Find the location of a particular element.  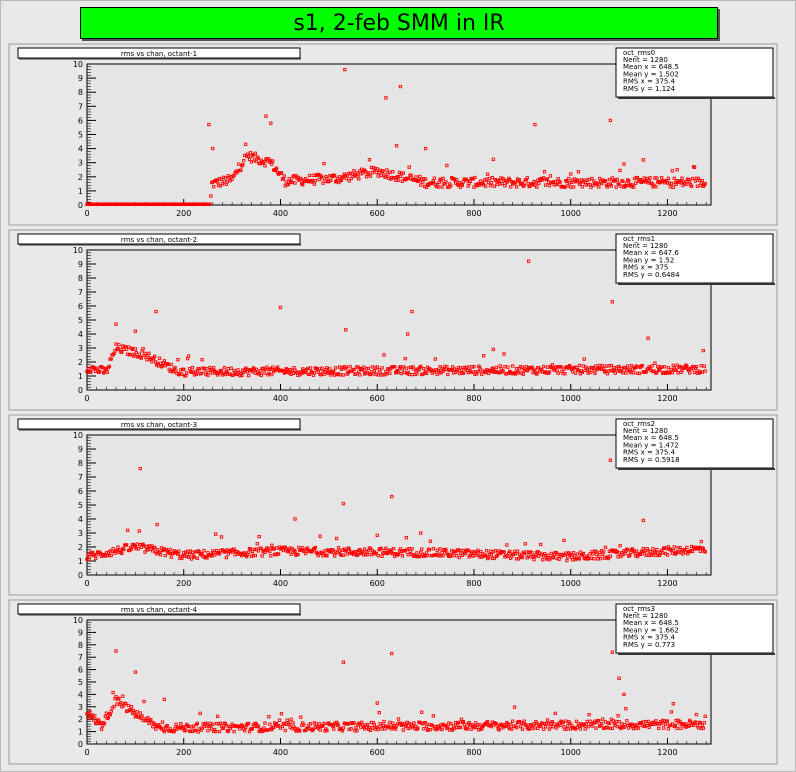

histogram-title-box: rms vs chan, octant-1 is located at coordinates (159, 53).